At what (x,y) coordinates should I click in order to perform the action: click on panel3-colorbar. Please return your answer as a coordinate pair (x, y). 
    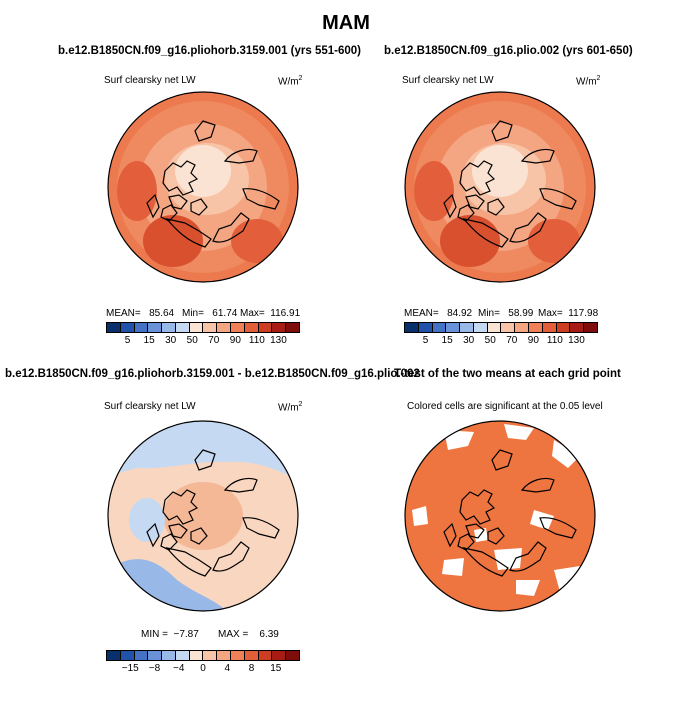
    Looking at the image, I should click on (203, 655).